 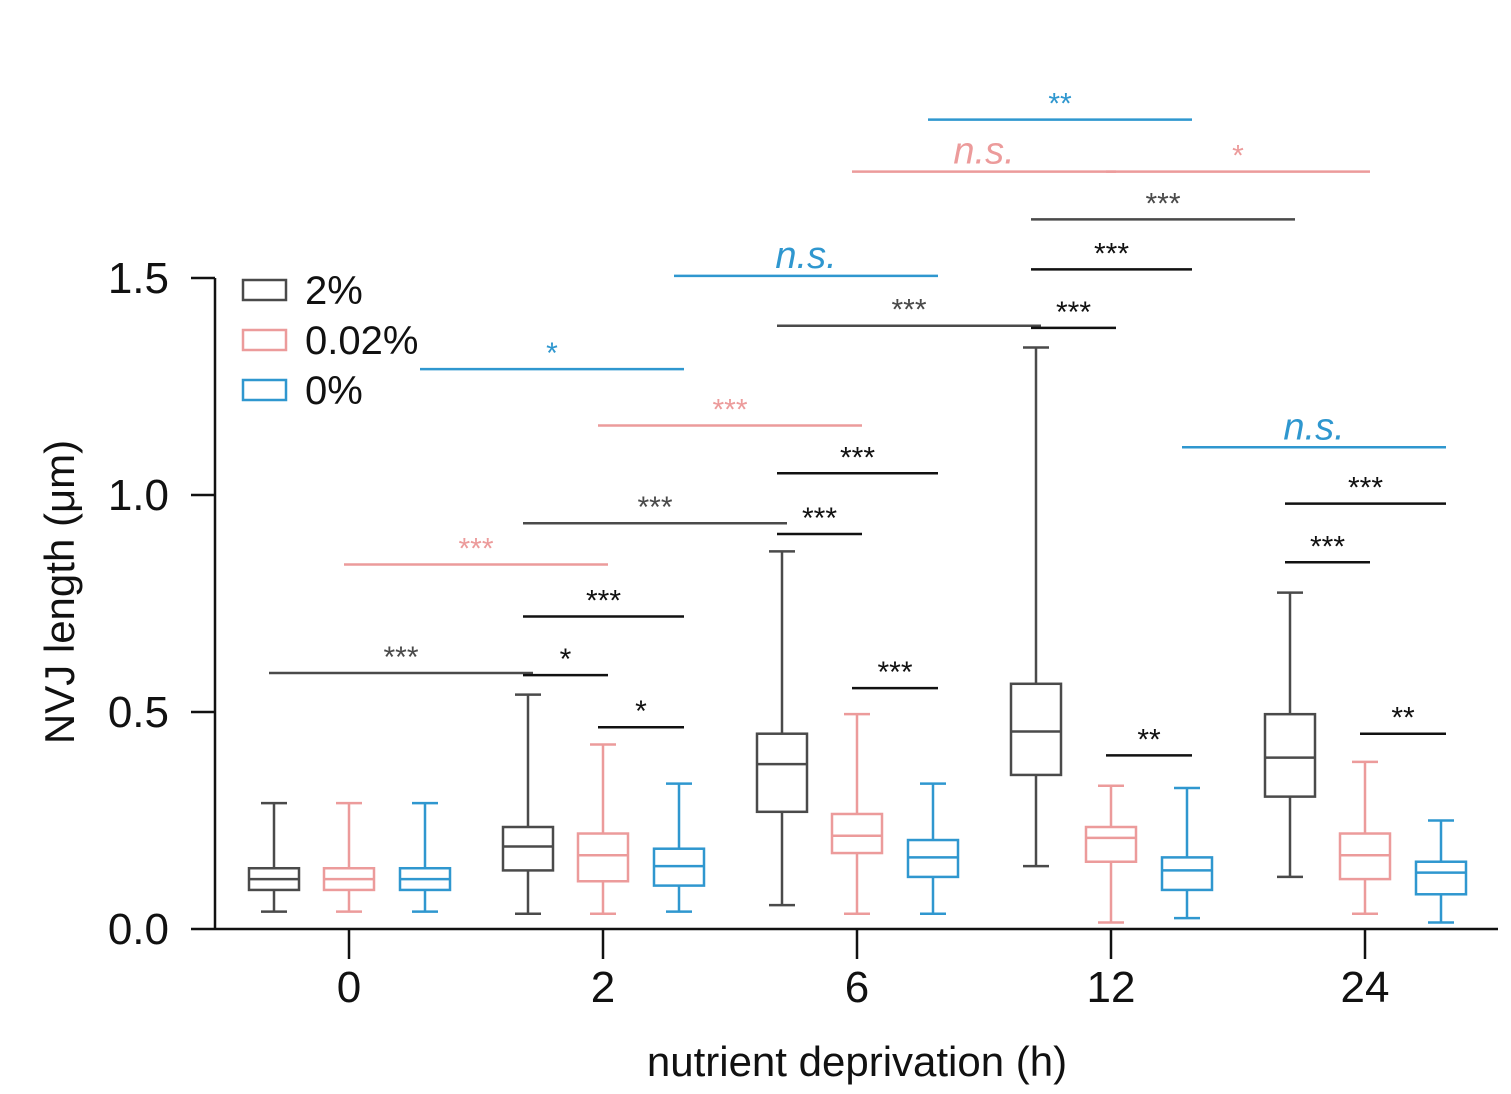 What do you see at coordinates (138, 929) in the screenshot?
I see `y-tick-label: 0.0` at bounding box center [138, 929].